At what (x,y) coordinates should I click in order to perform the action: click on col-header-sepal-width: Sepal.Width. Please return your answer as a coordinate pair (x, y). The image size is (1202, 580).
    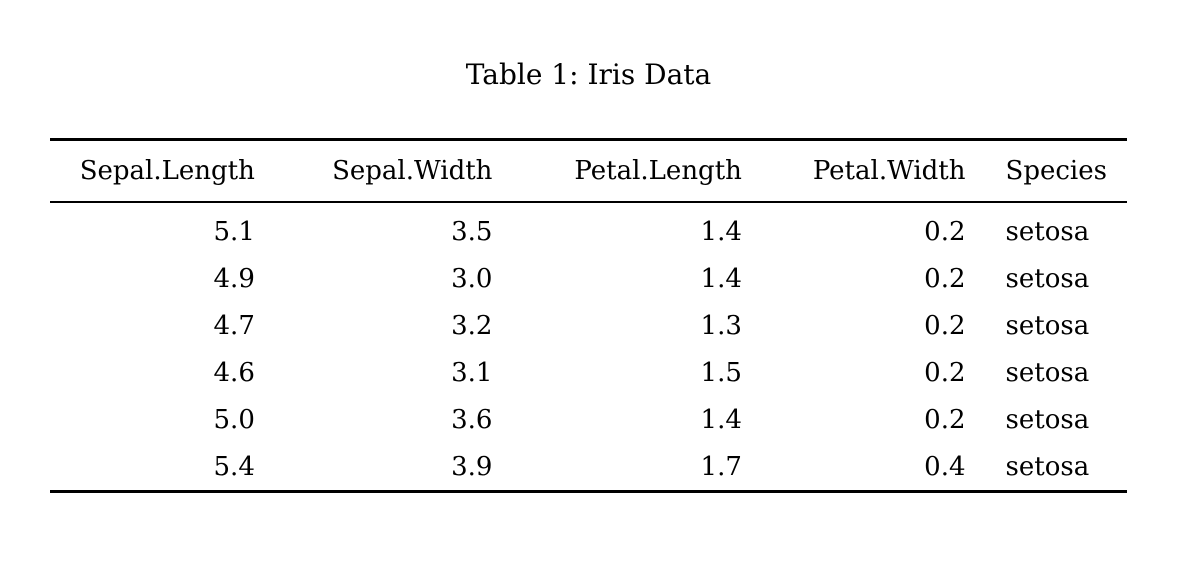
    Looking at the image, I should click on (393, 171).